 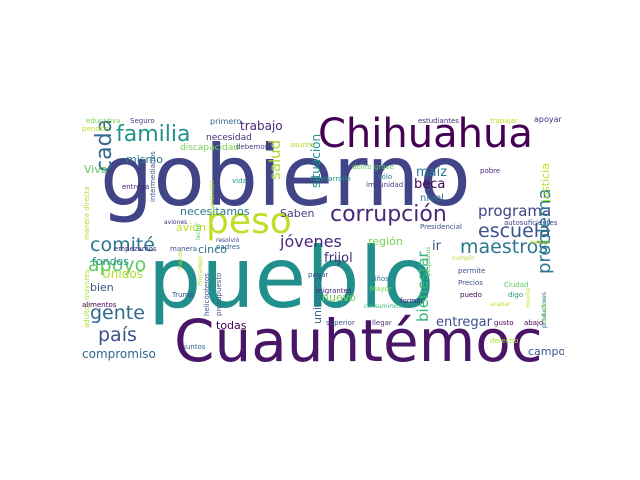 I want to click on cloud-word: discapacidad, so click(x=209, y=148).